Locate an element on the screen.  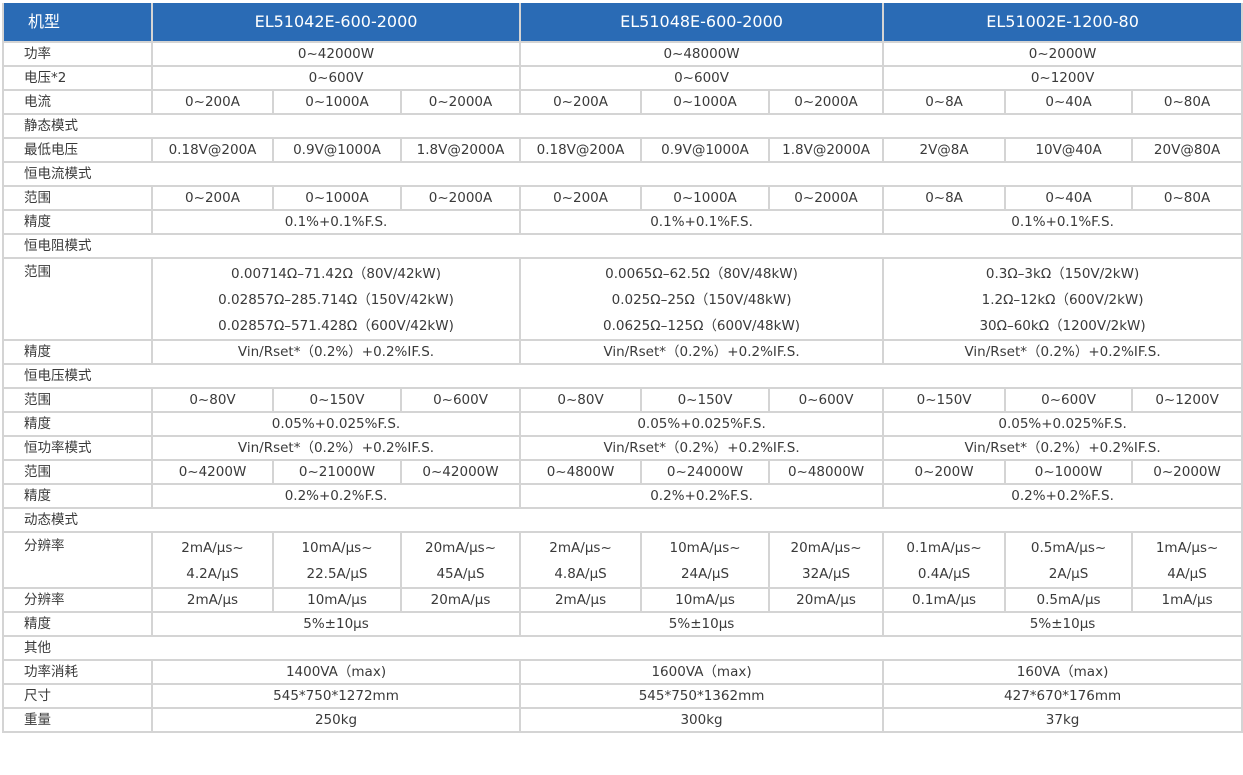
cell-line: 45A/μS is located at coordinates (460, 574).